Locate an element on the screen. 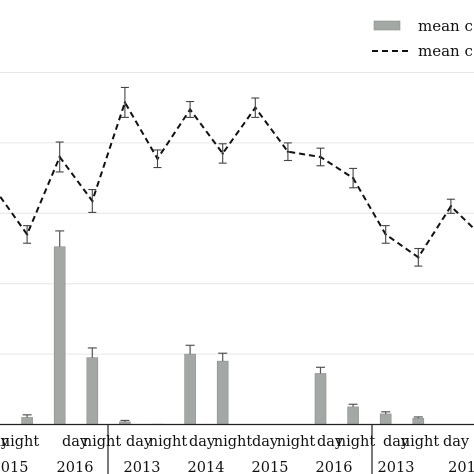 The image size is (474, 474). legend-bar-swatch is located at coordinates (387, 25).